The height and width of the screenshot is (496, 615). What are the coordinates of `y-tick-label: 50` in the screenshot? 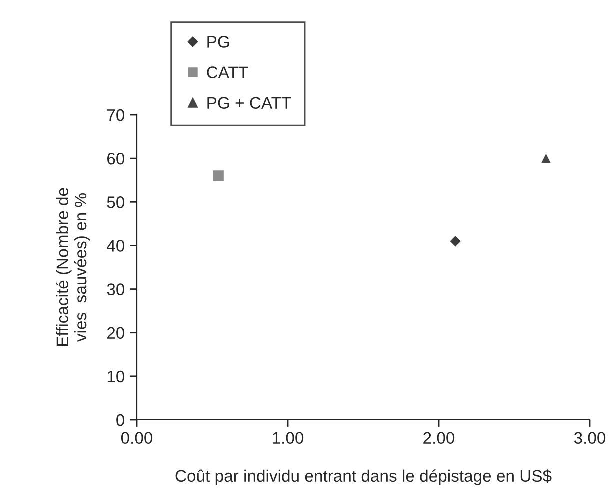 It's located at (116, 202).